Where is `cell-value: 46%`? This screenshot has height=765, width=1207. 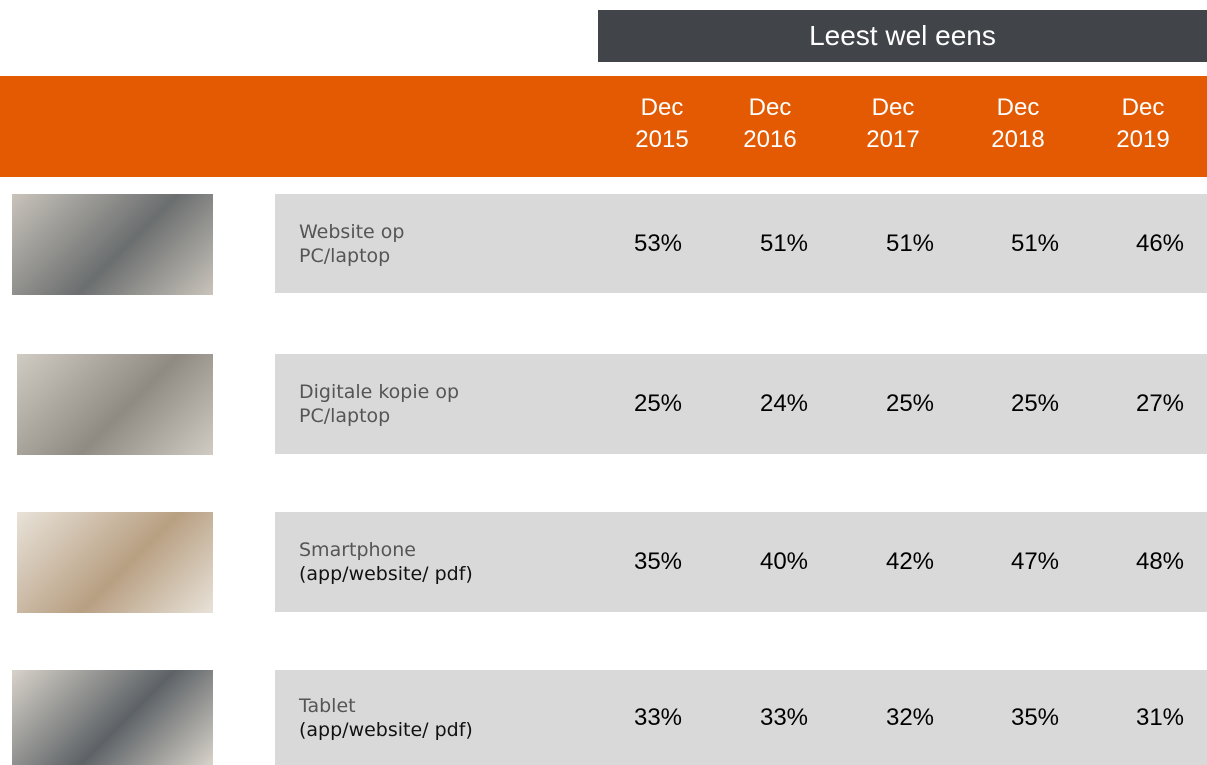
cell-value: 46% is located at coordinates (1160, 243).